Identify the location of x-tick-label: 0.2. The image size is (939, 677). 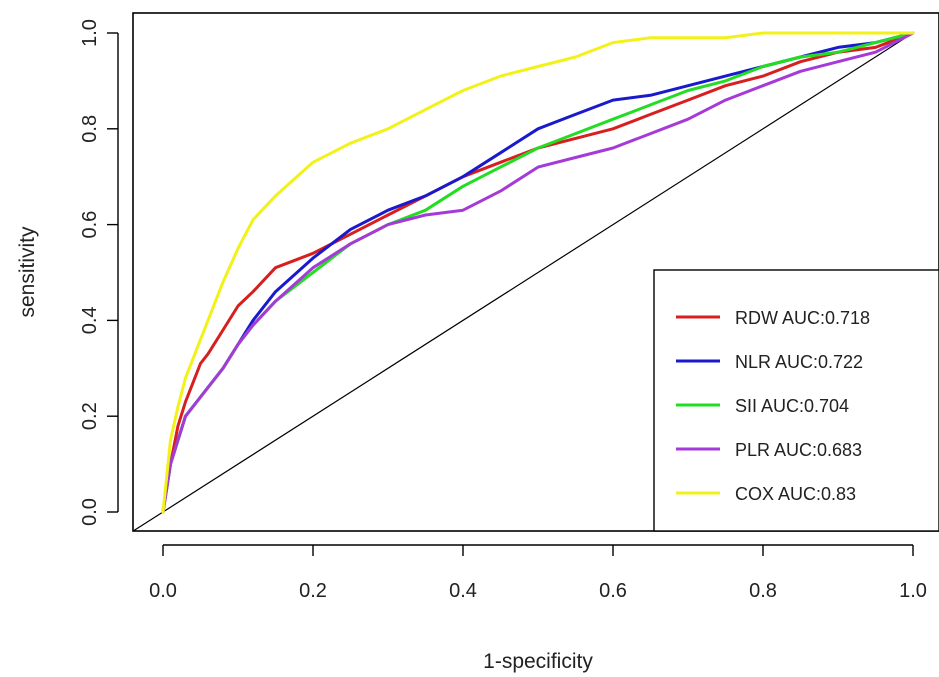
(313, 591).